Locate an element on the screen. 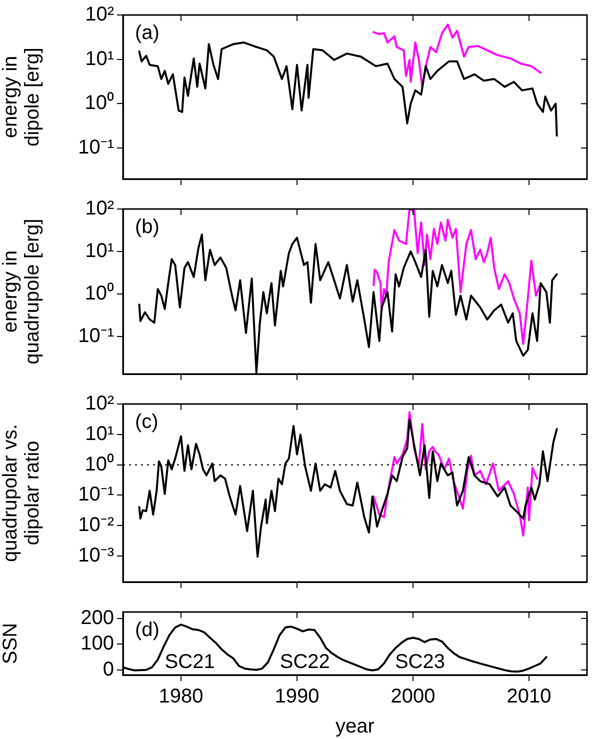 The image size is (605, 739). y-axis-title: energy in quadrupole [erg] is located at coordinates (22, 291).